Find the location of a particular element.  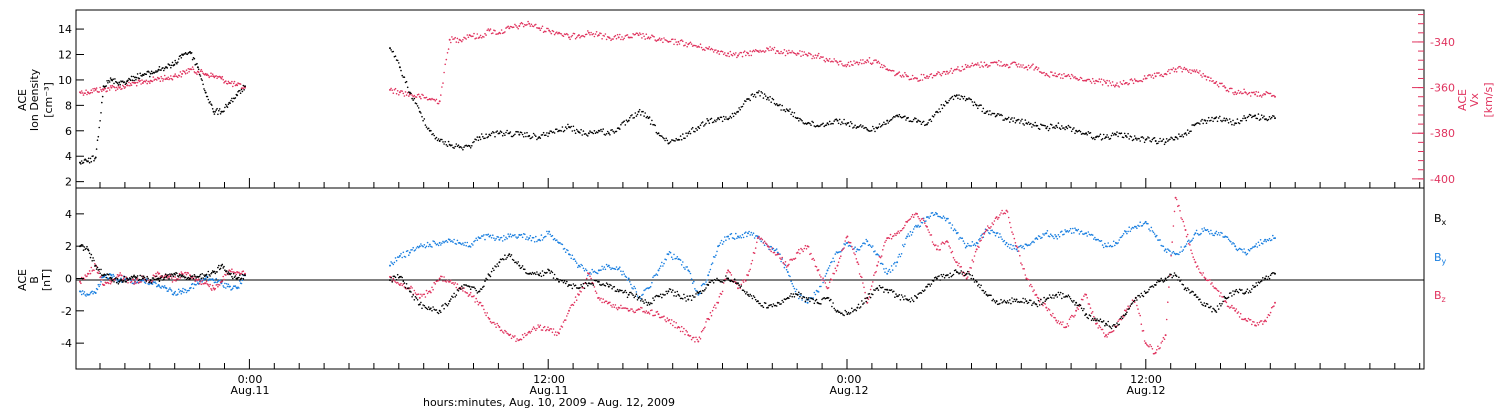

bx-series-point is located at coordinates (111, 278).